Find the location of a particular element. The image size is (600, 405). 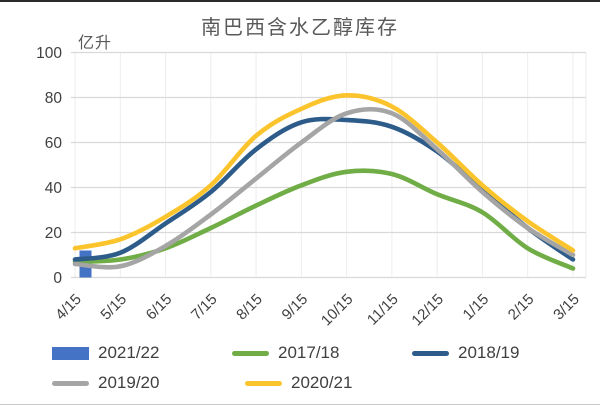

svg-text: 9/15 is located at coordinates (295, 307).